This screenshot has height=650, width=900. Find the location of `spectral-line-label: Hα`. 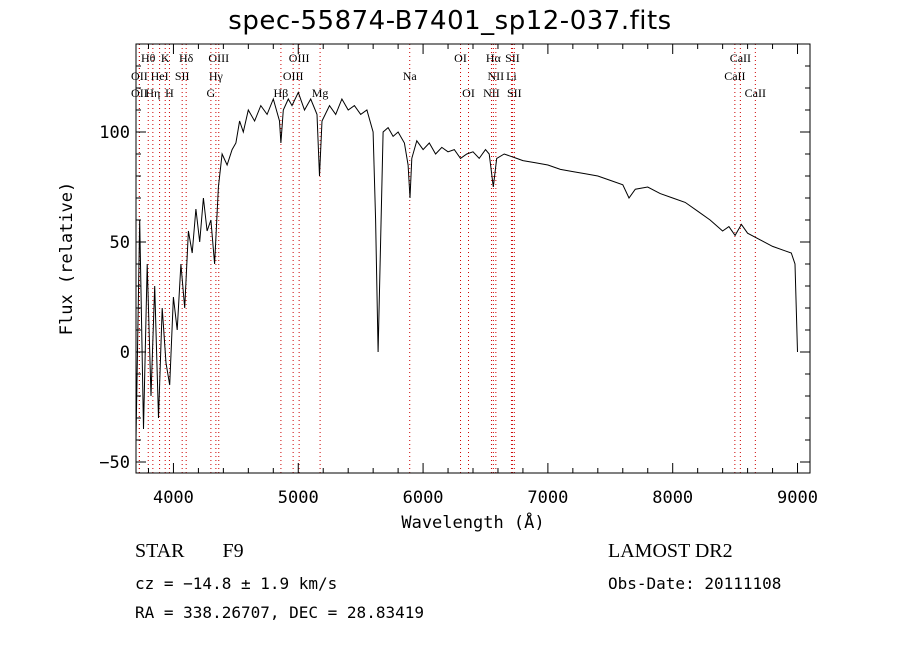

spectral-line-label: Hα is located at coordinates (494, 58).